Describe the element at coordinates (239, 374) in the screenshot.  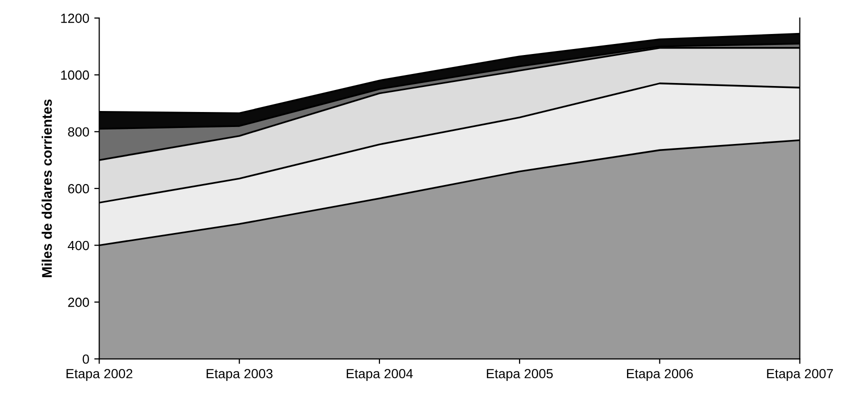
I see `x-tick-label: Etapa 2003` at that location.